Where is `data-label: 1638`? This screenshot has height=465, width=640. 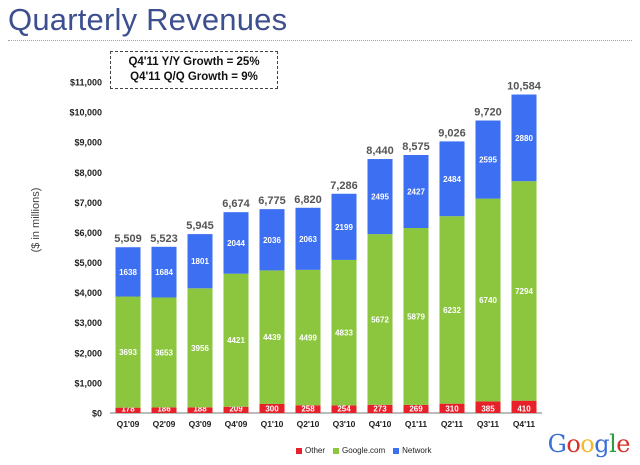
data-label: 1638 is located at coordinates (128, 272).